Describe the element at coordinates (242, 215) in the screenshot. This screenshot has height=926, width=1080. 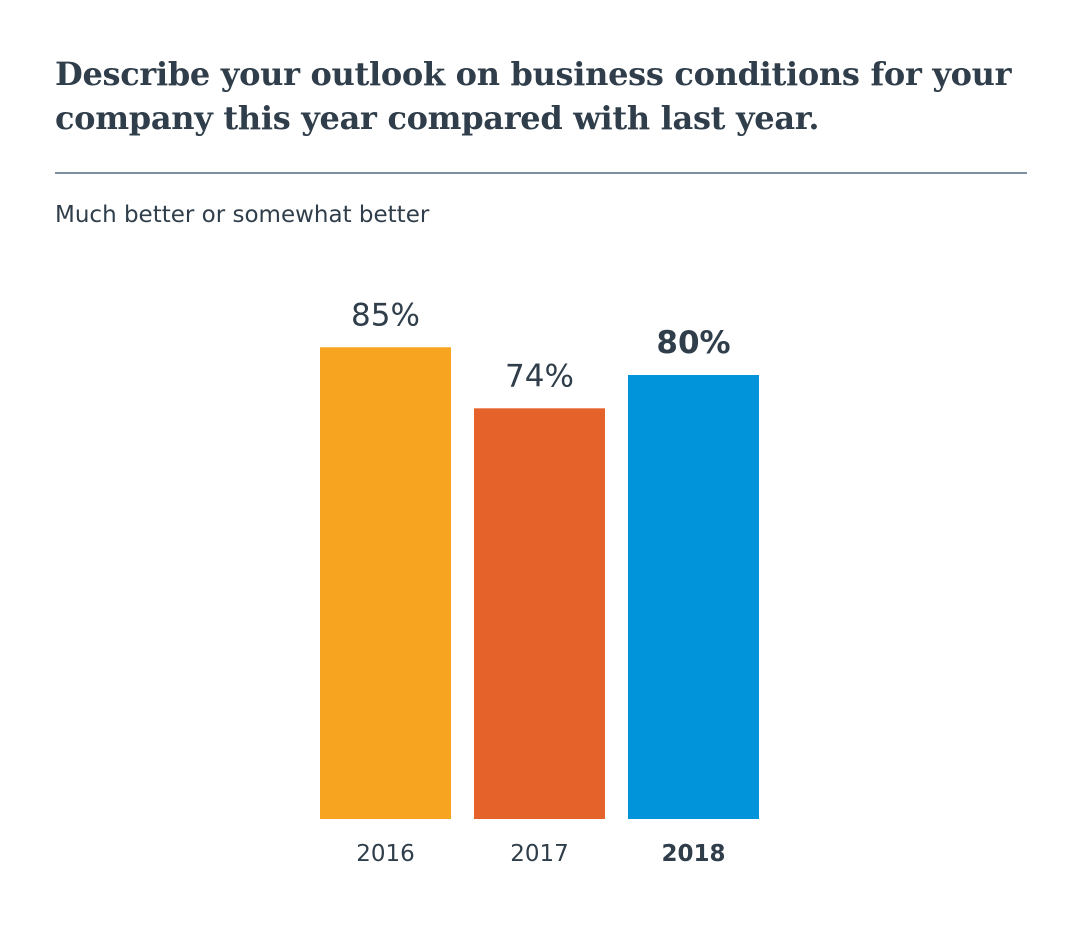
I see `chart-subtitle: Much better or somewhat better` at that location.